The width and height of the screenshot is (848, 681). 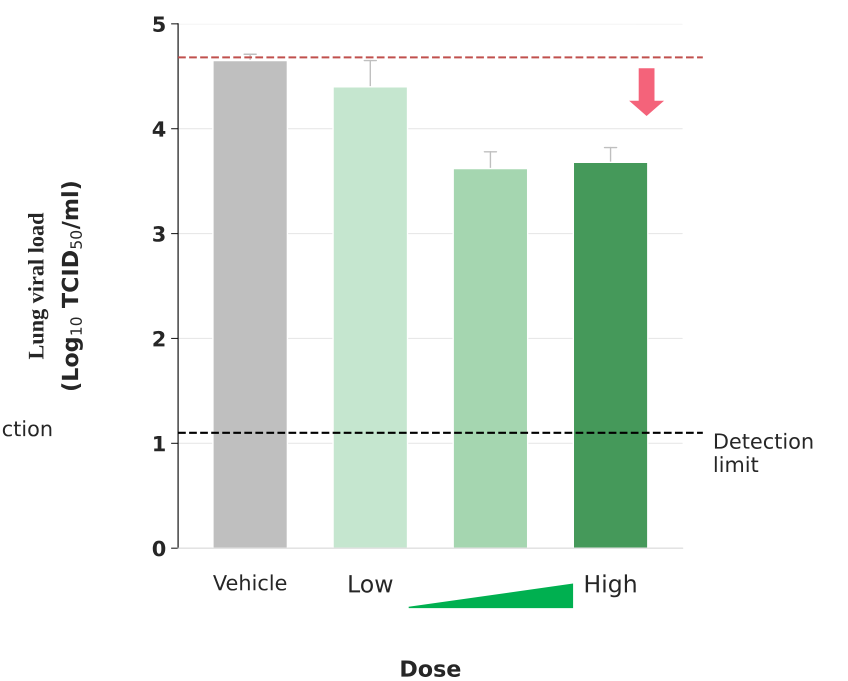 I want to click on y-tick-label: 4, so click(x=159, y=129).